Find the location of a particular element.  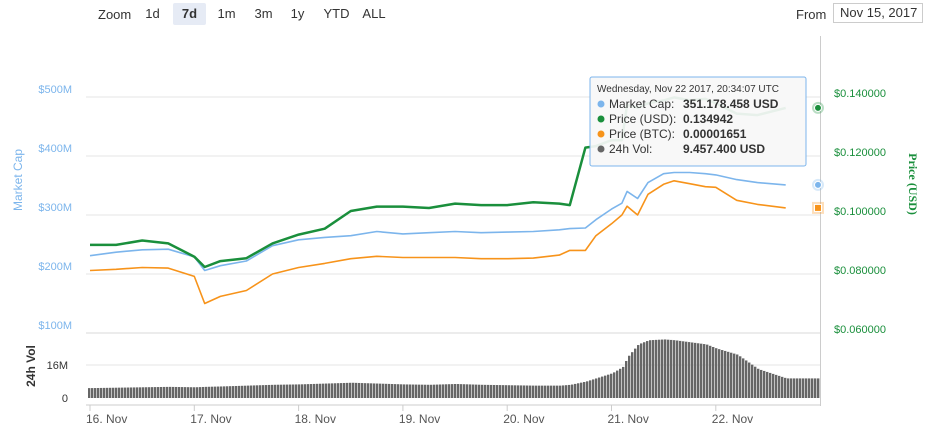

x-tick-label: 18. Nov is located at coordinates (315, 419).